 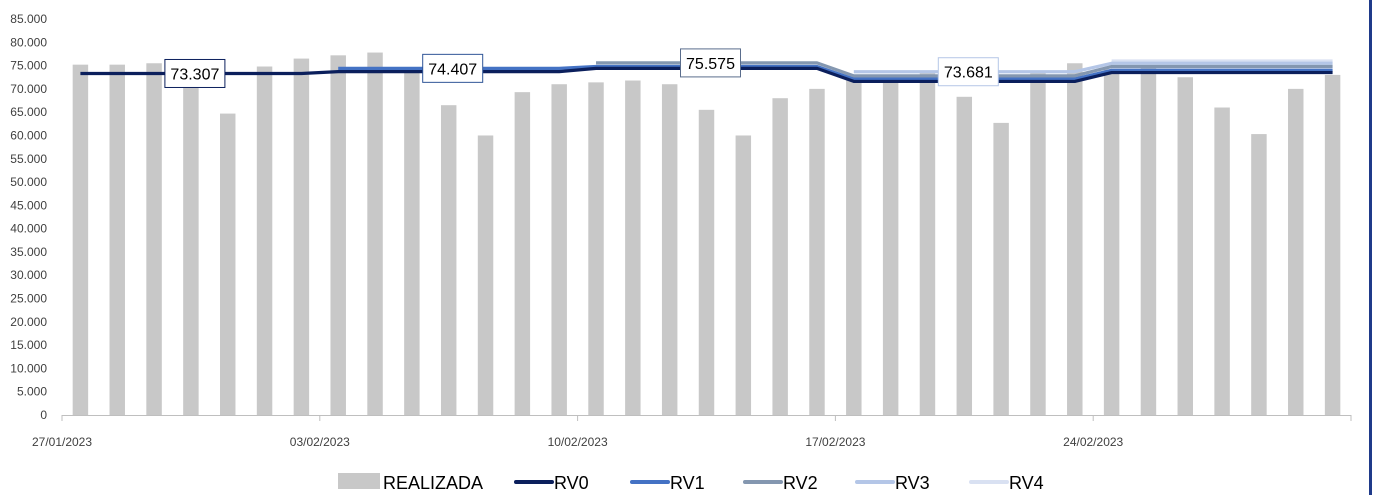 What do you see at coordinates (571, 483) in the screenshot?
I see `legend-label: RV0` at bounding box center [571, 483].